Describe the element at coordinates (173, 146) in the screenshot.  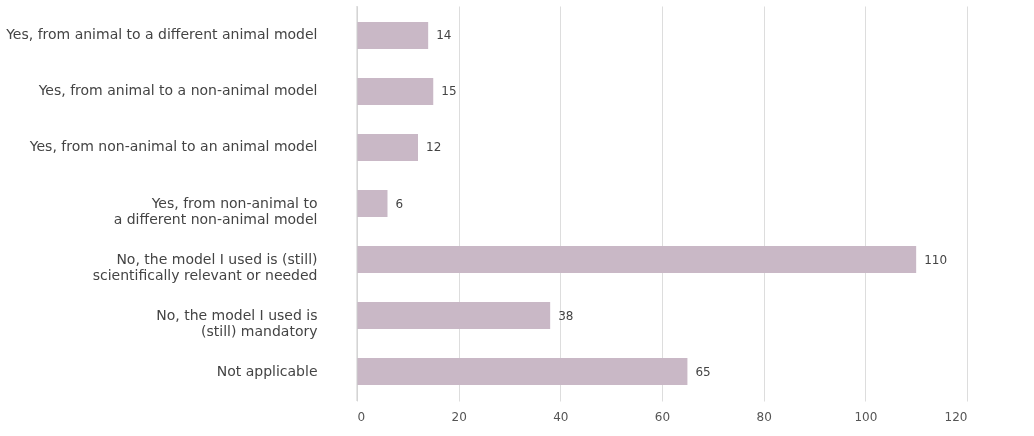
I see `y-tick-label: Yes, from non-animal to an animal model` at that location.